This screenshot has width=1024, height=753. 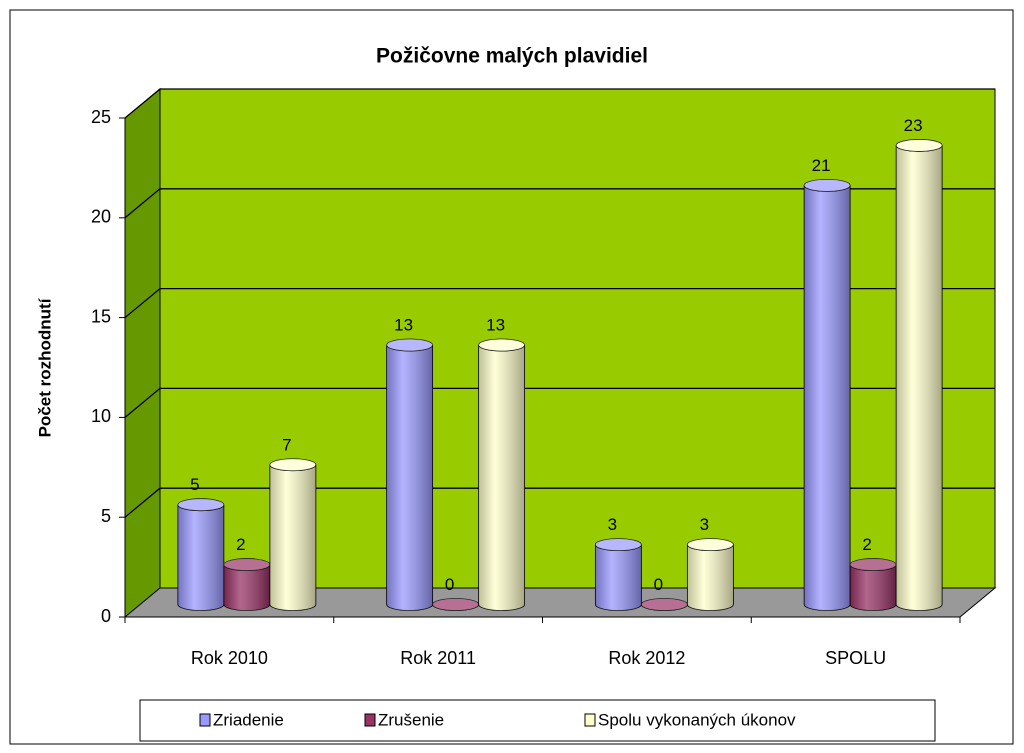 What do you see at coordinates (142, 353) in the screenshot?
I see `side-wall` at bounding box center [142, 353].